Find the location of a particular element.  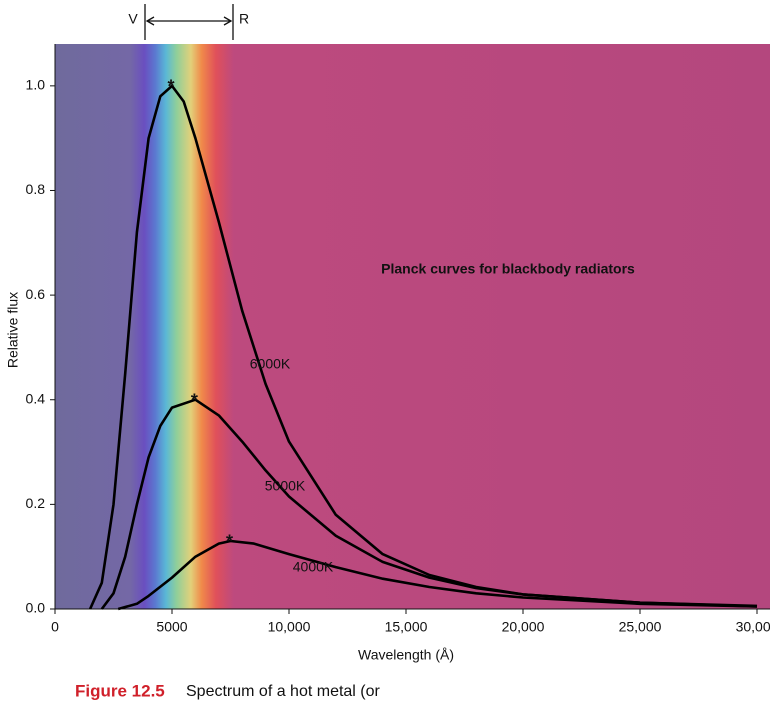

chart-title: Planck curves for blackbody radiators is located at coordinates (508, 269).